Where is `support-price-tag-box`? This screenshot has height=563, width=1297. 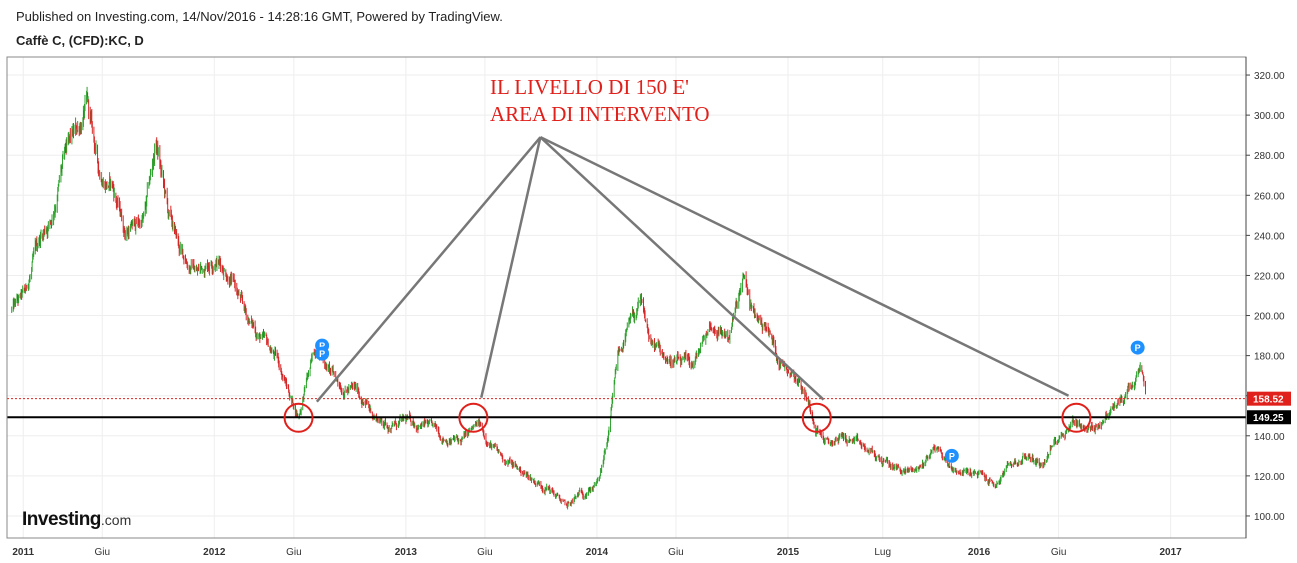 support-price-tag-box is located at coordinates (1269, 417).